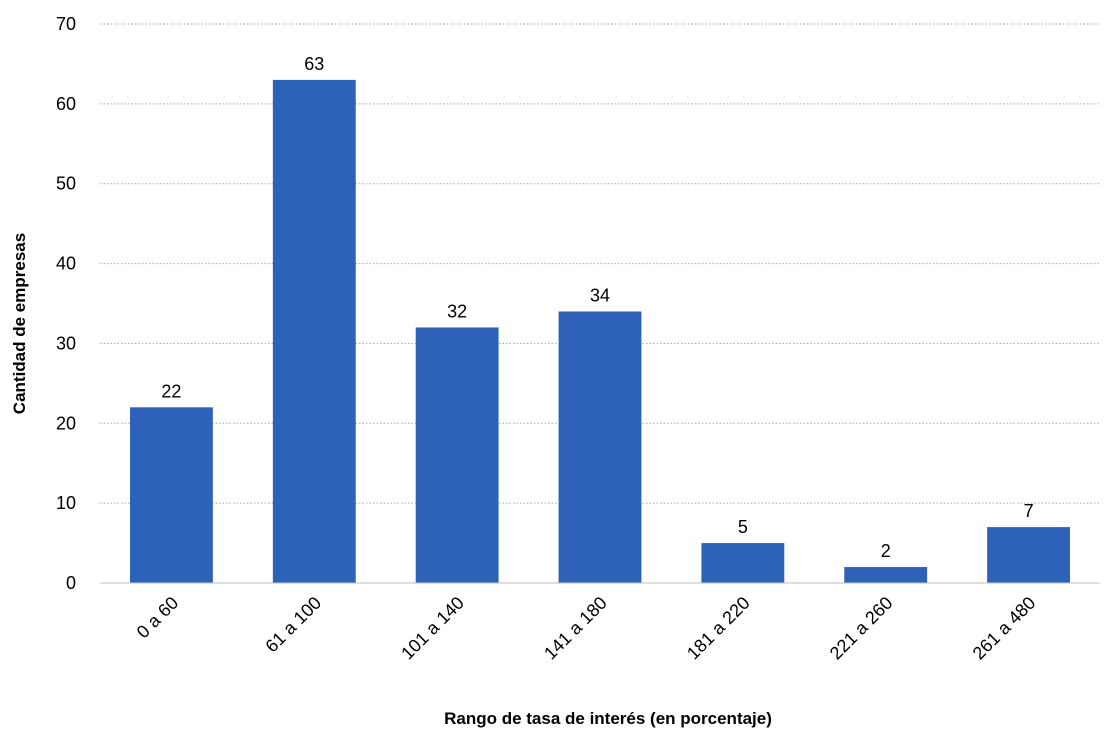 The image size is (1106, 731). Describe the element at coordinates (66, 184) in the screenshot. I see `y-tick-label: 50` at that location.